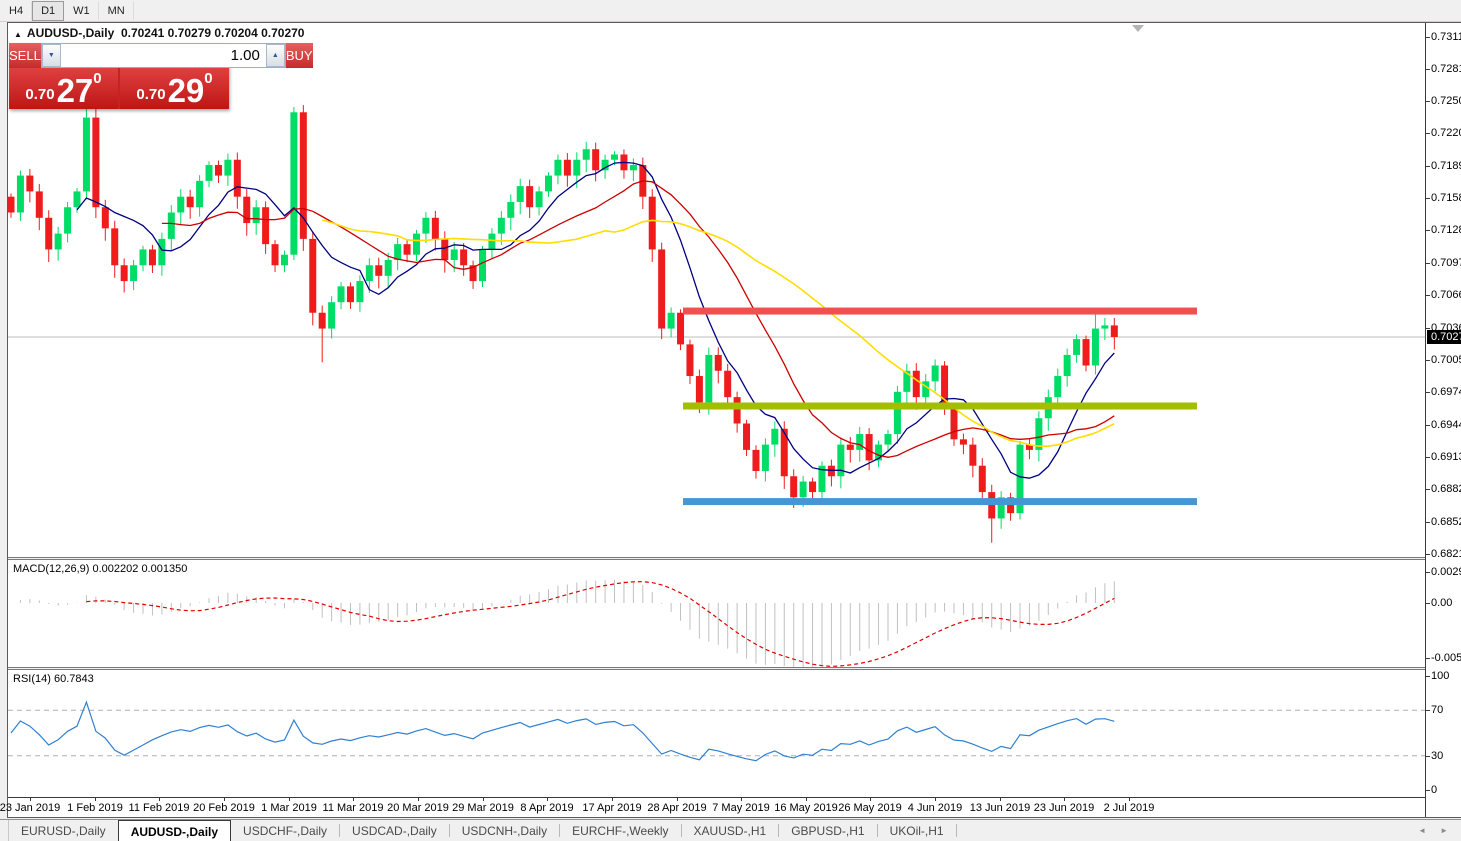 This screenshot has height=841, width=1461. What do you see at coordinates (1440, 676) in the screenshot?
I see `rsi-axis-label: 100` at bounding box center [1440, 676].